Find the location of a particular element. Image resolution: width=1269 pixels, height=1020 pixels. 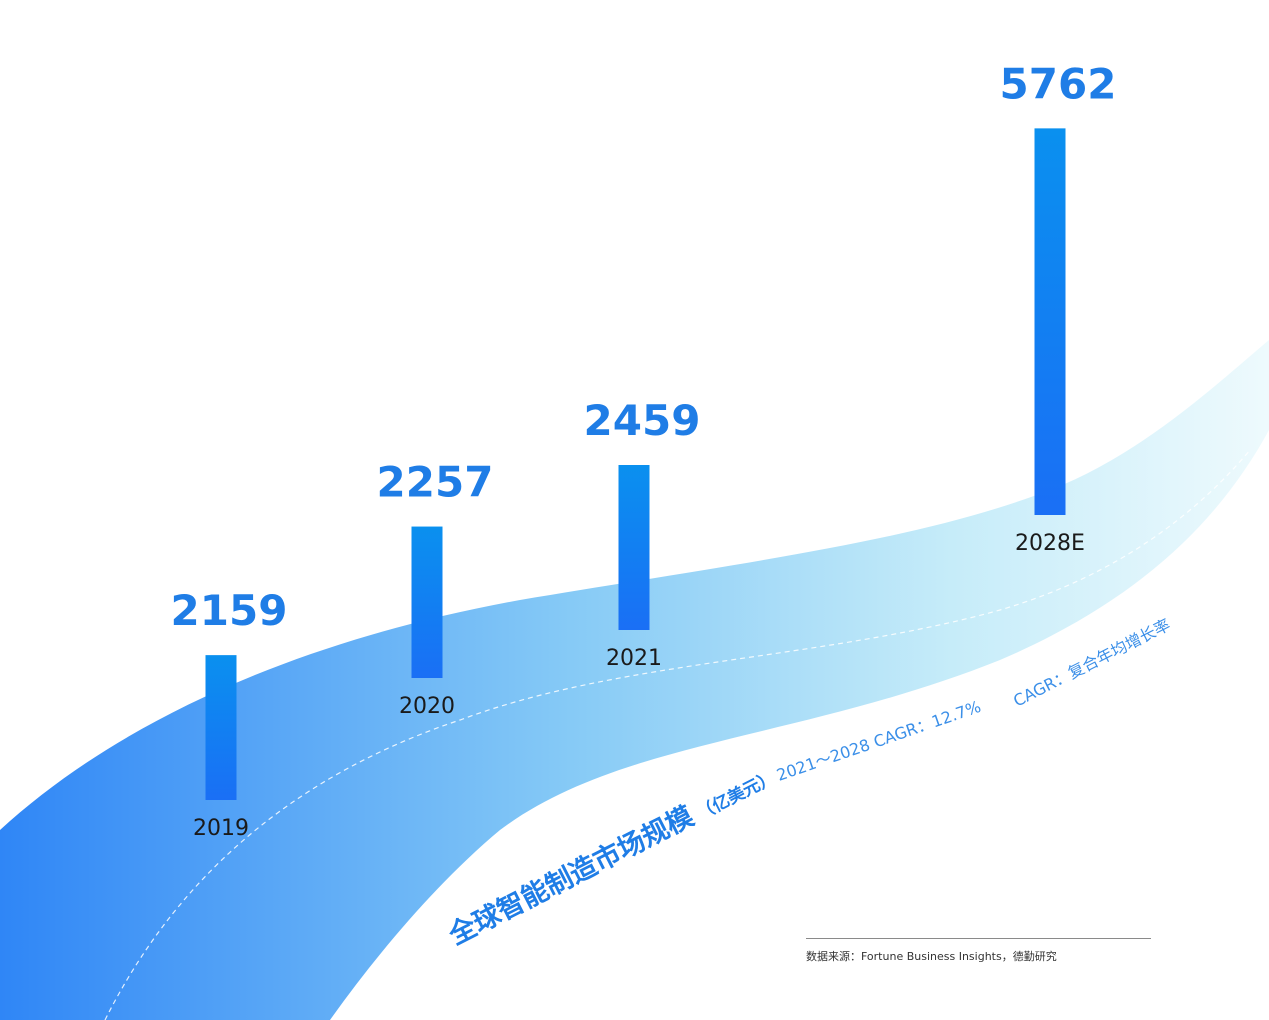

category-label-2019: 2019 is located at coordinates (221, 828).